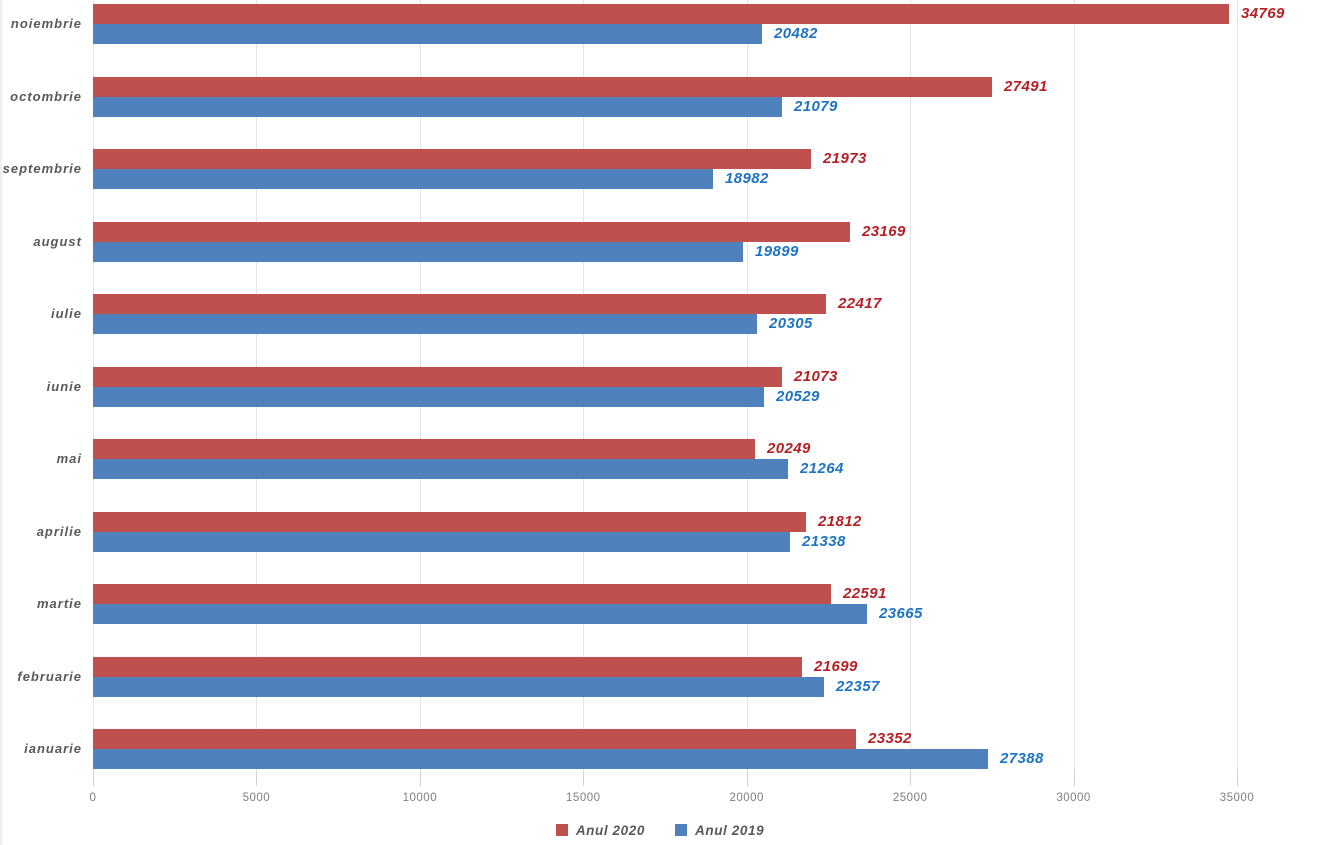 This screenshot has height=845, width=1320. I want to click on data-label-anul-2020: 27491, so click(1026, 86).